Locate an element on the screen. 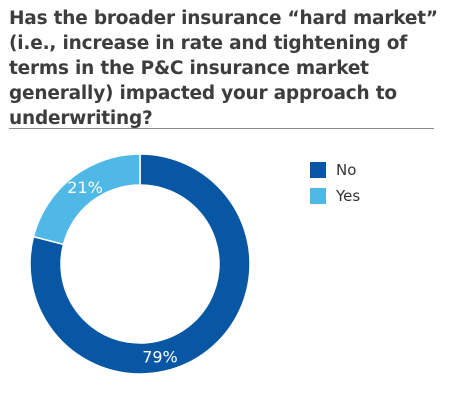  divider is located at coordinates (221, 128).